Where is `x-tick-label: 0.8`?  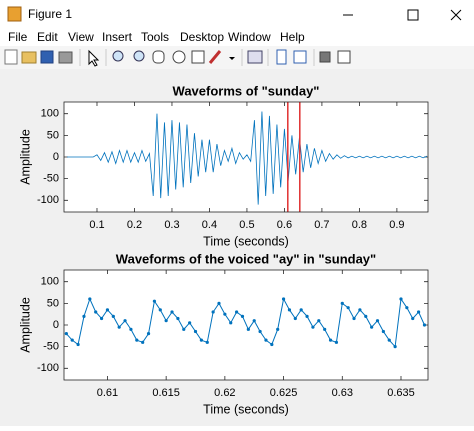
x-tick-label: 0.8 is located at coordinates (359, 225).